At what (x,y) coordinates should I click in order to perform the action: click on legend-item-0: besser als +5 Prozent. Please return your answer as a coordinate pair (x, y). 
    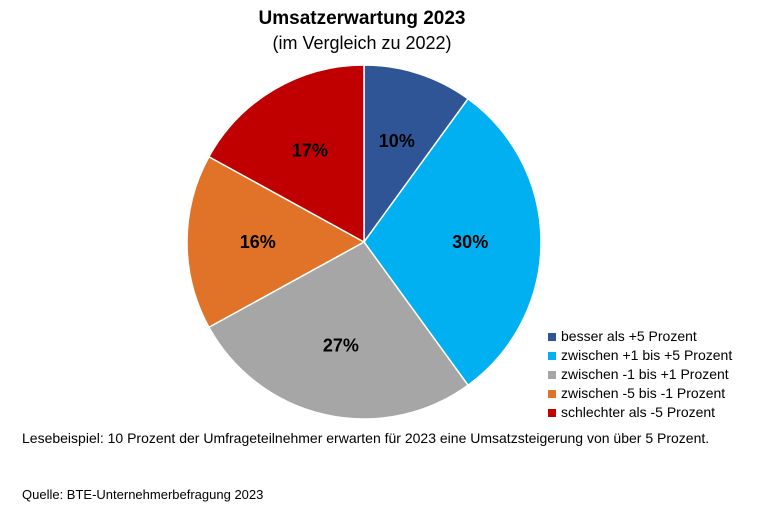
    Looking at the image, I should click on (640, 336).